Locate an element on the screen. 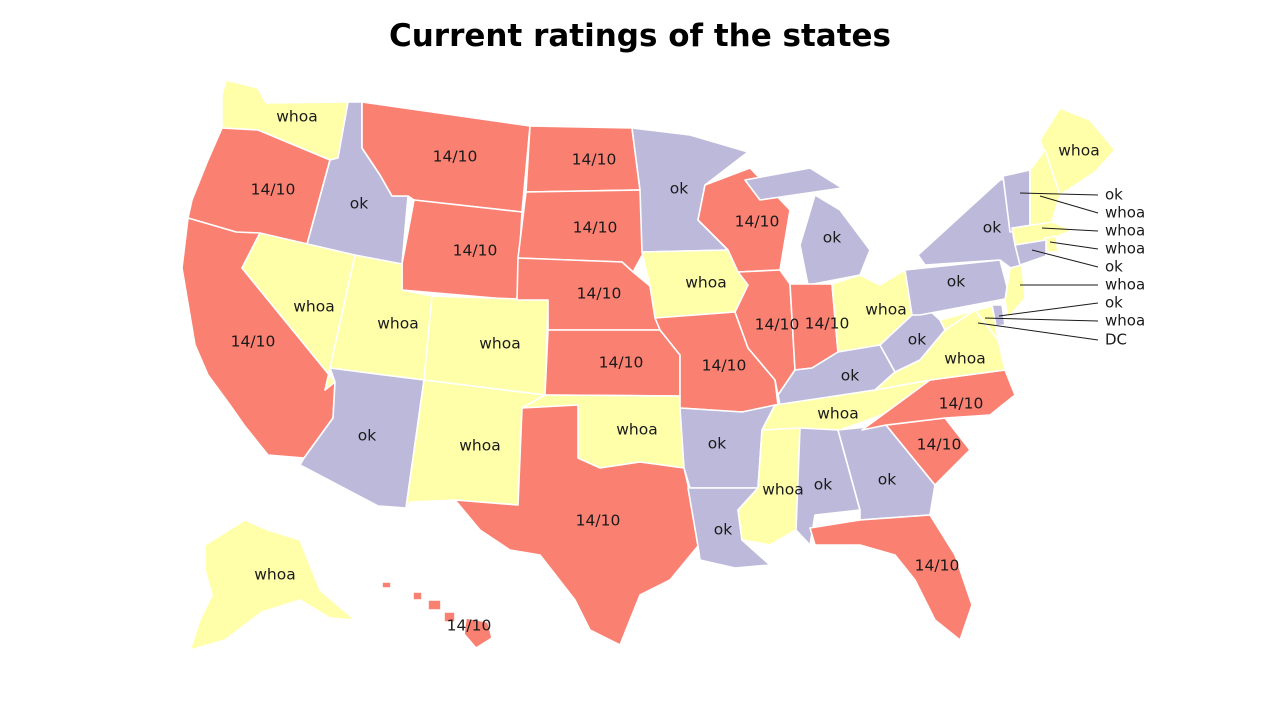  state-label-sc: 14/10 is located at coordinates (939, 445).